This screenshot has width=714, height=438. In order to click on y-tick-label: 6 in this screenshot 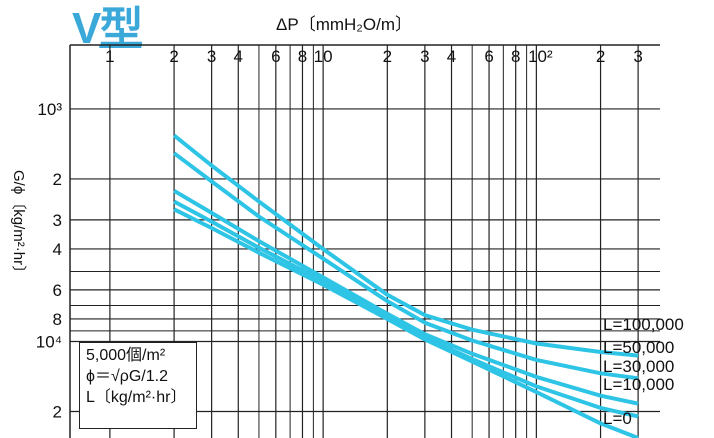, I will do `click(57, 290)`.